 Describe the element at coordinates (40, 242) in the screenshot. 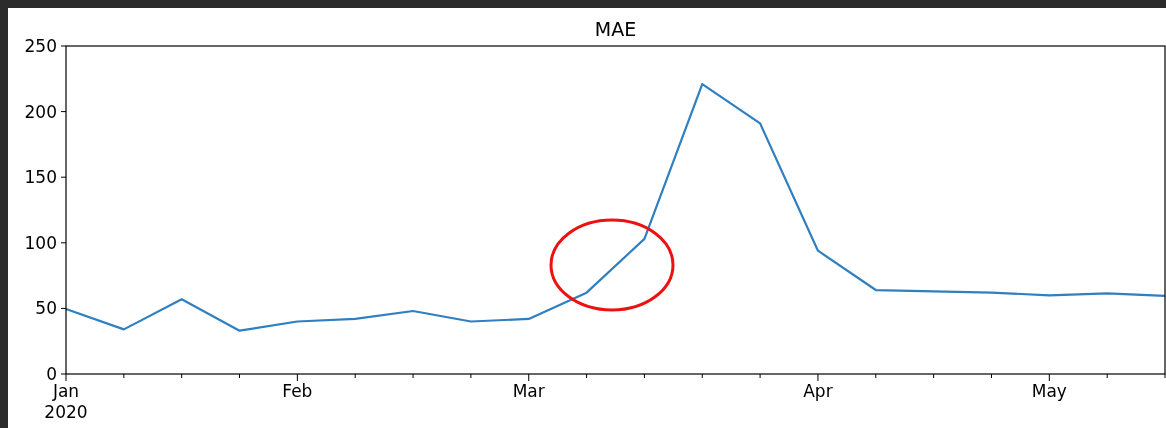

I see `y-tick-label: 100` at that location.